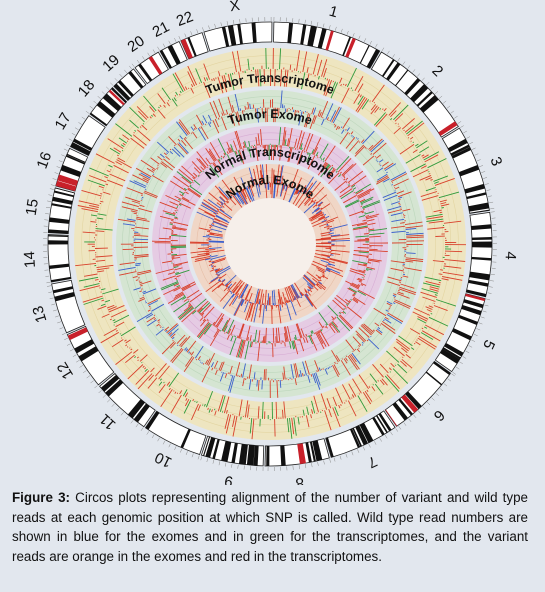 This screenshot has height=592, width=545. Describe the element at coordinates (32, 207) in the screenshot. I see `chromosome-label: 15` at that location.